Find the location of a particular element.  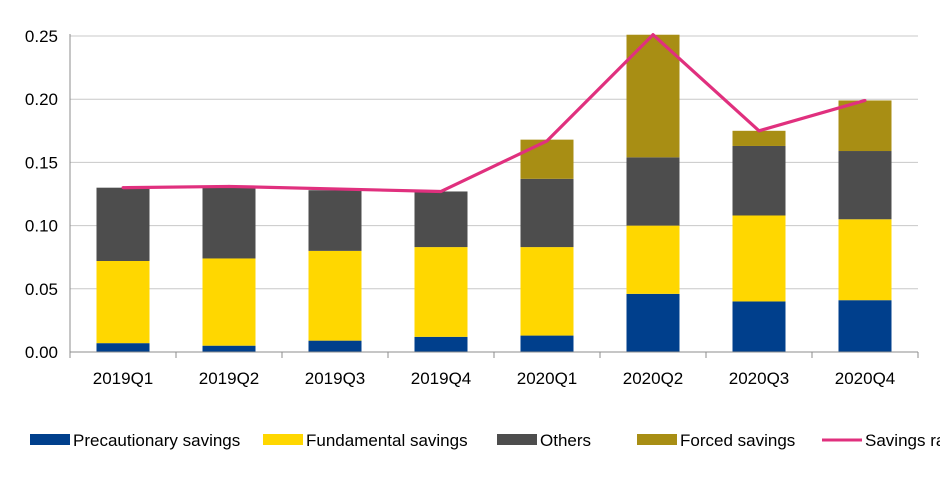

legend-swatch-fundamental-savings is located at coordinates (283, 439).